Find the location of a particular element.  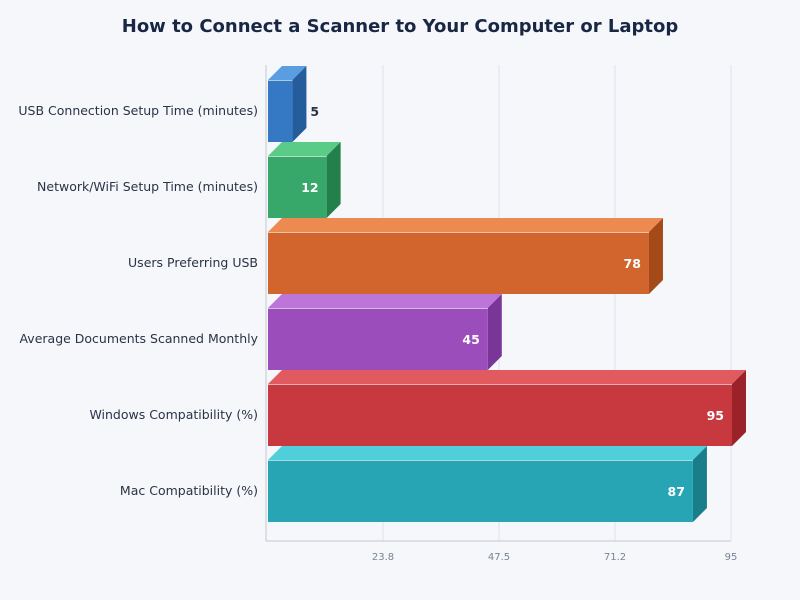

category-label: Network/WiFi Setup Time (minutes) is located at coordinates (147, 186).